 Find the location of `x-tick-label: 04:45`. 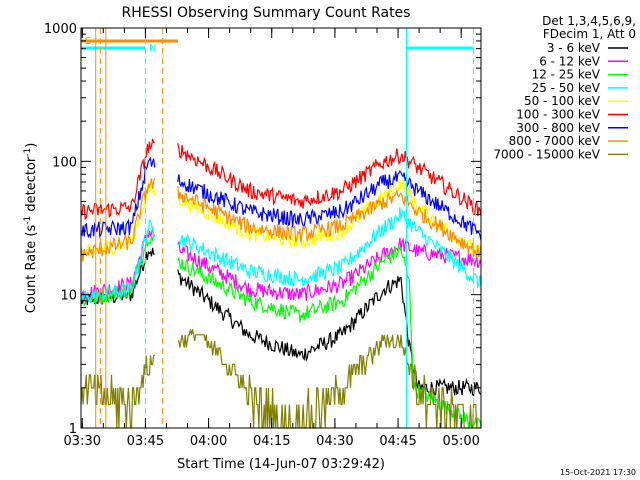

x-tick-label: 04:45 is located at coordinates (397, 441).